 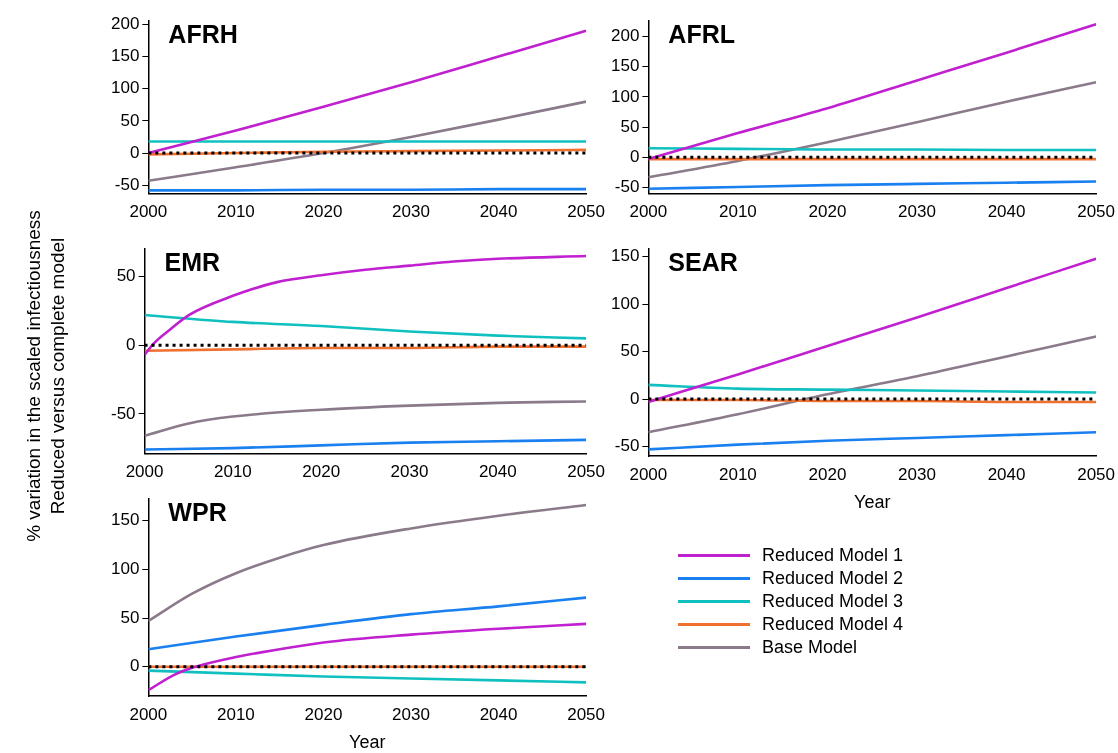 What do you see at coordinates (197, 511) in the screenshot?
I see `chart-title: WPR` at bounding box center [197, 511].